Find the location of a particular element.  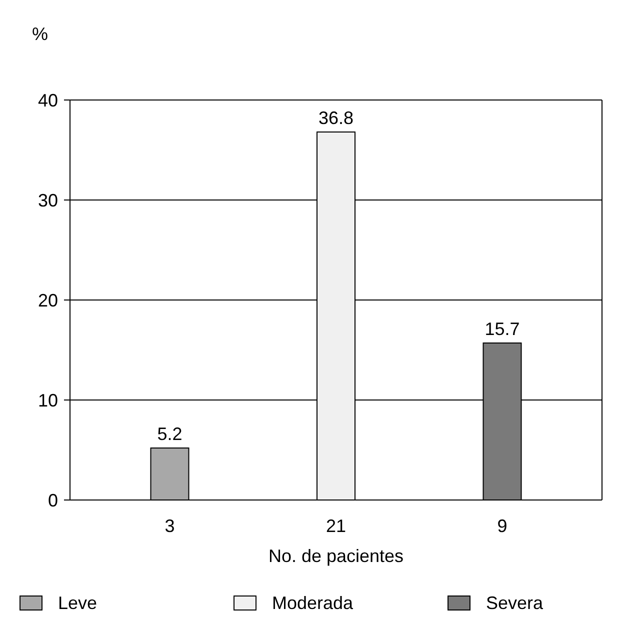

x-axis-title: No. de pacientes is located at coordinates (336, 556).